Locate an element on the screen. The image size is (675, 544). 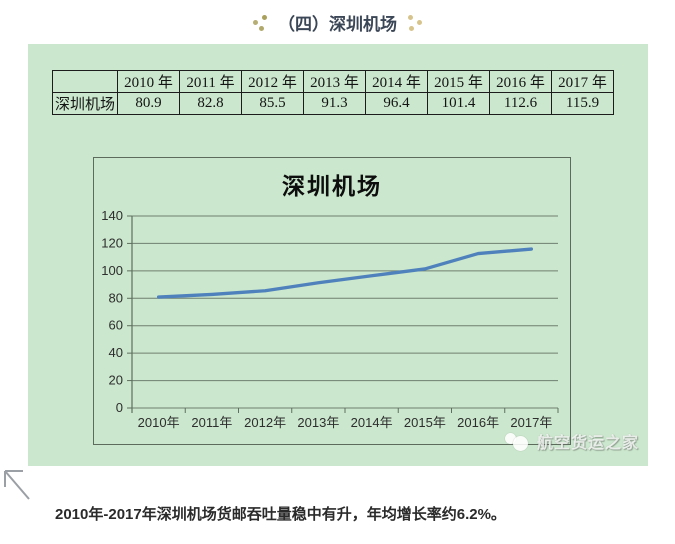
x-axis-label: 2013年 is located at coordinates (318, 422).